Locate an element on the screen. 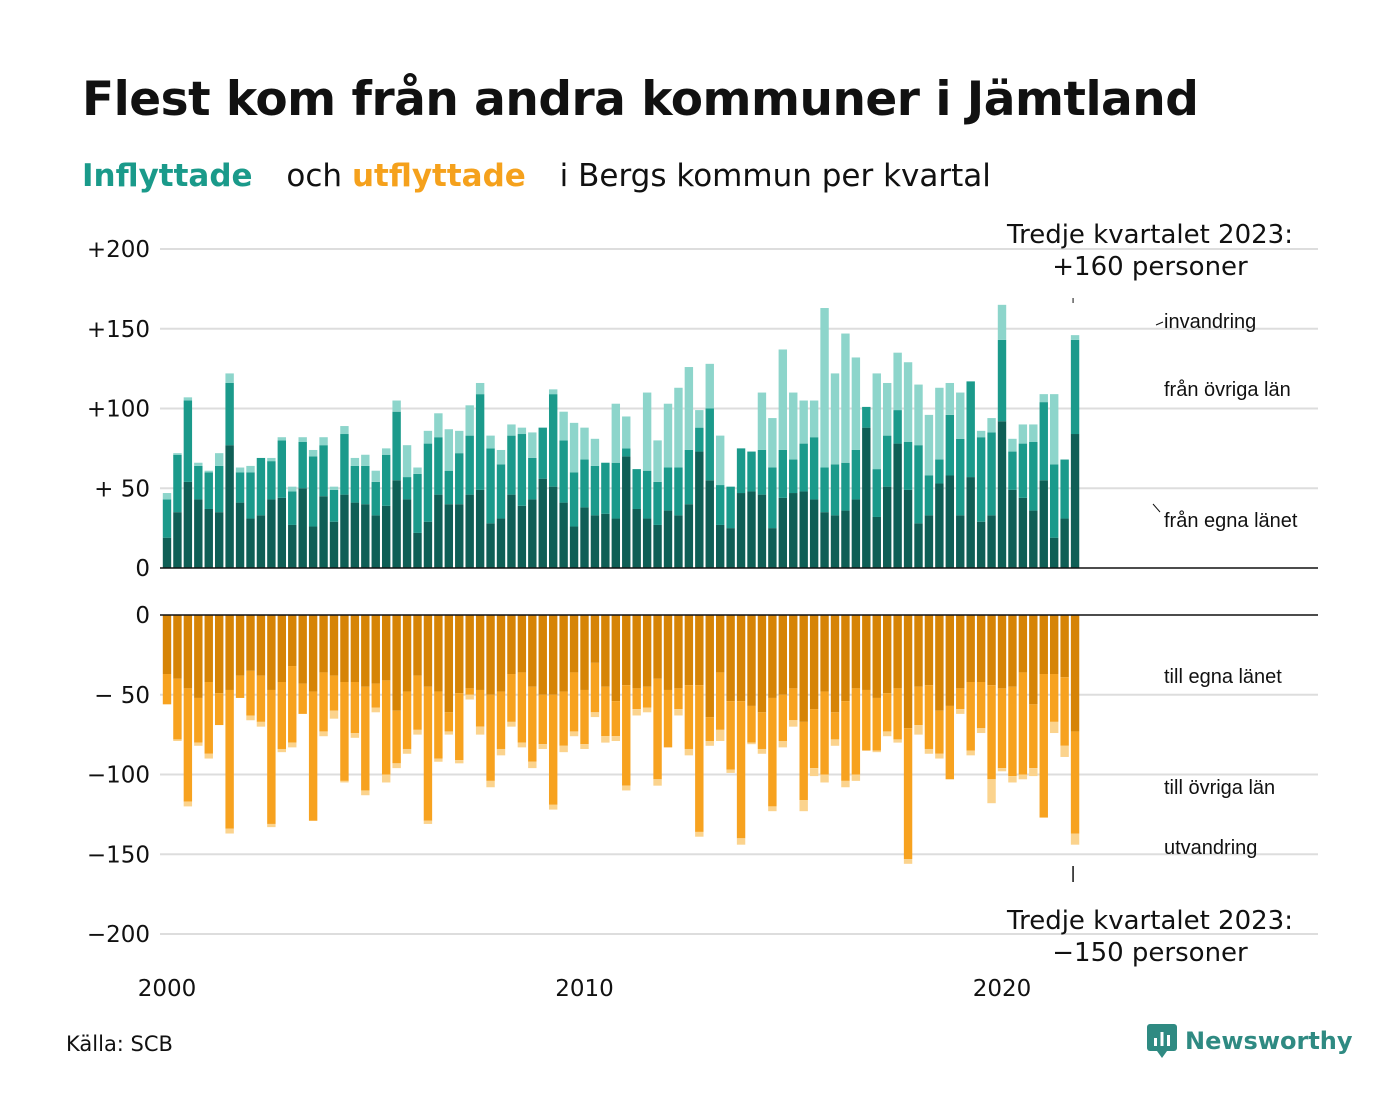 This screenshot has height=1120, width=1400. y-tick-label-bottom: −150 is located at coordinates (118, 855).